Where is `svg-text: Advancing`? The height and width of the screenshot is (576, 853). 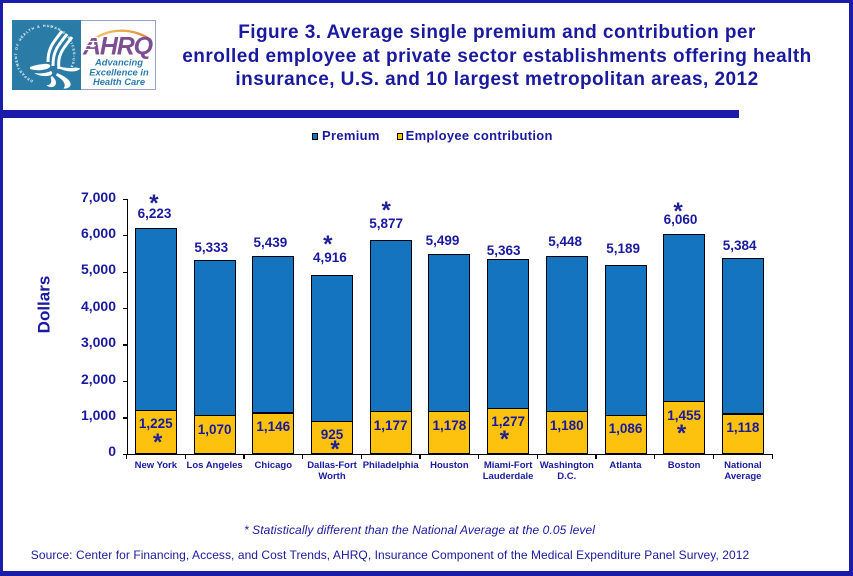
svg-text: Advancing is located at coordinates (118, 62).